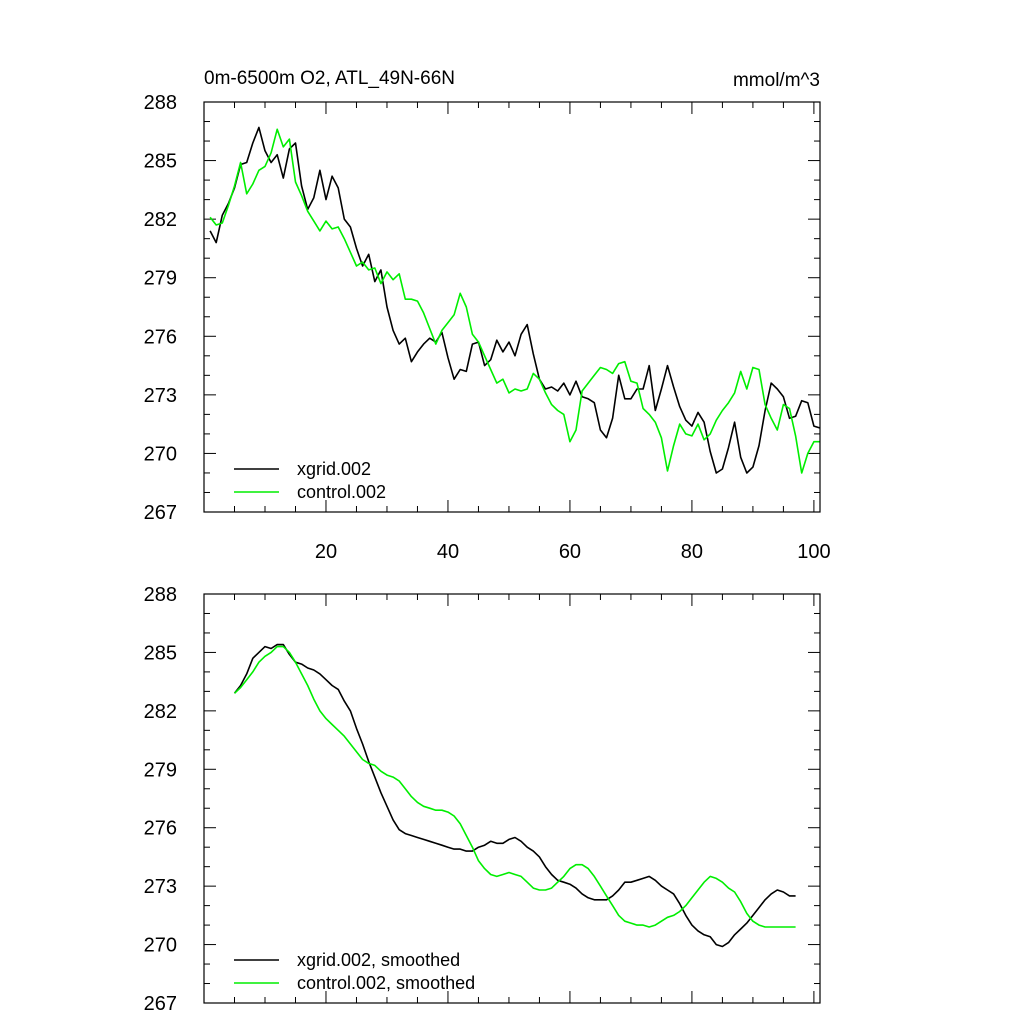 This screenshot has width=1024, height=1024. What do you see at coordinates (448, 552) in the screenshot?
I see `x-tick-label: 40` at bounding box center [448, 552].